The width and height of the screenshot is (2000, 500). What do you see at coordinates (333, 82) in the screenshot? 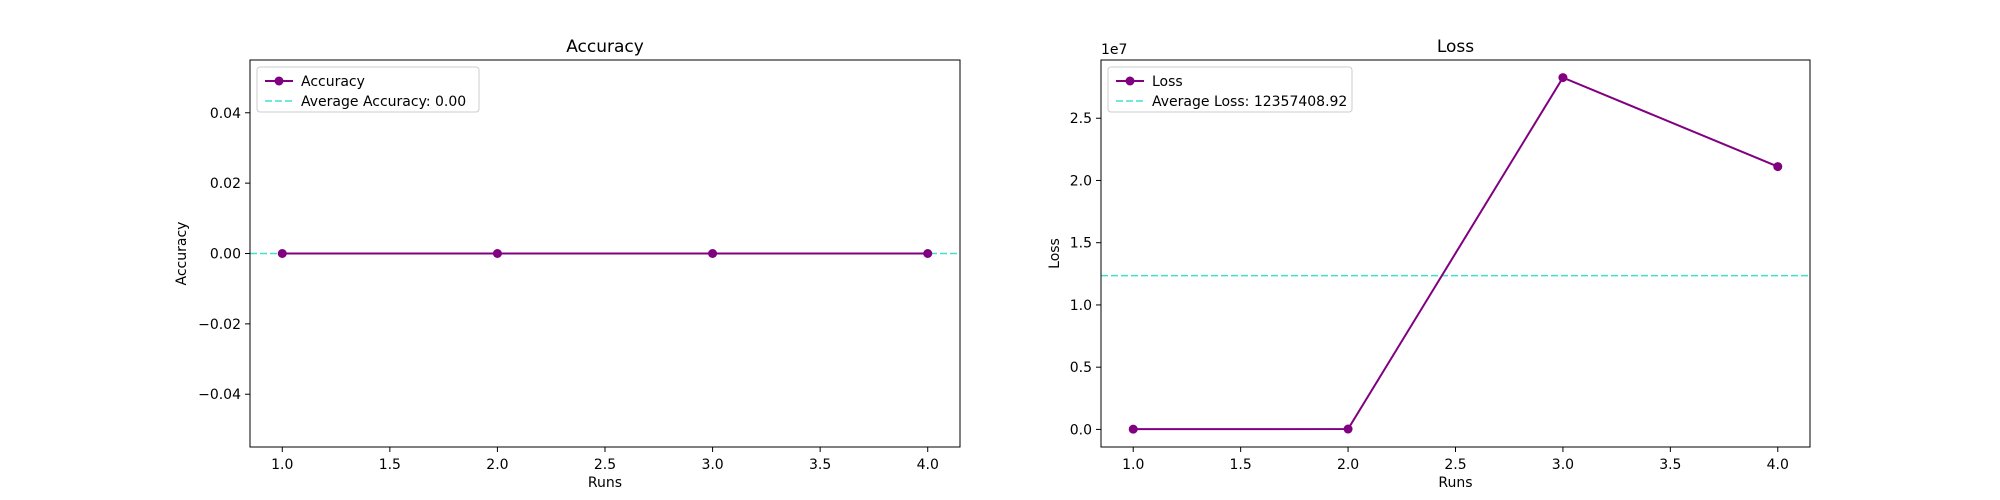
I see `legend-series-label: Accuracy` at bounding box center [333, 82].